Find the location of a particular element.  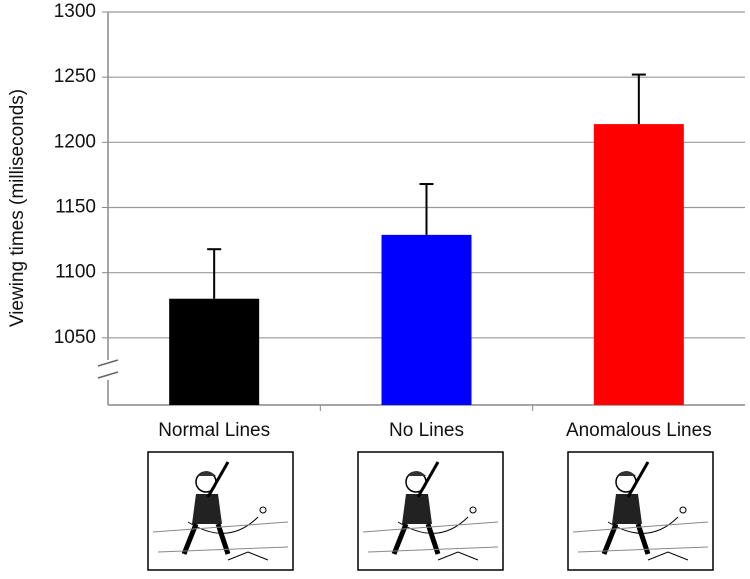

y-tick-label: 1300 is located at coordinates (75, 11).